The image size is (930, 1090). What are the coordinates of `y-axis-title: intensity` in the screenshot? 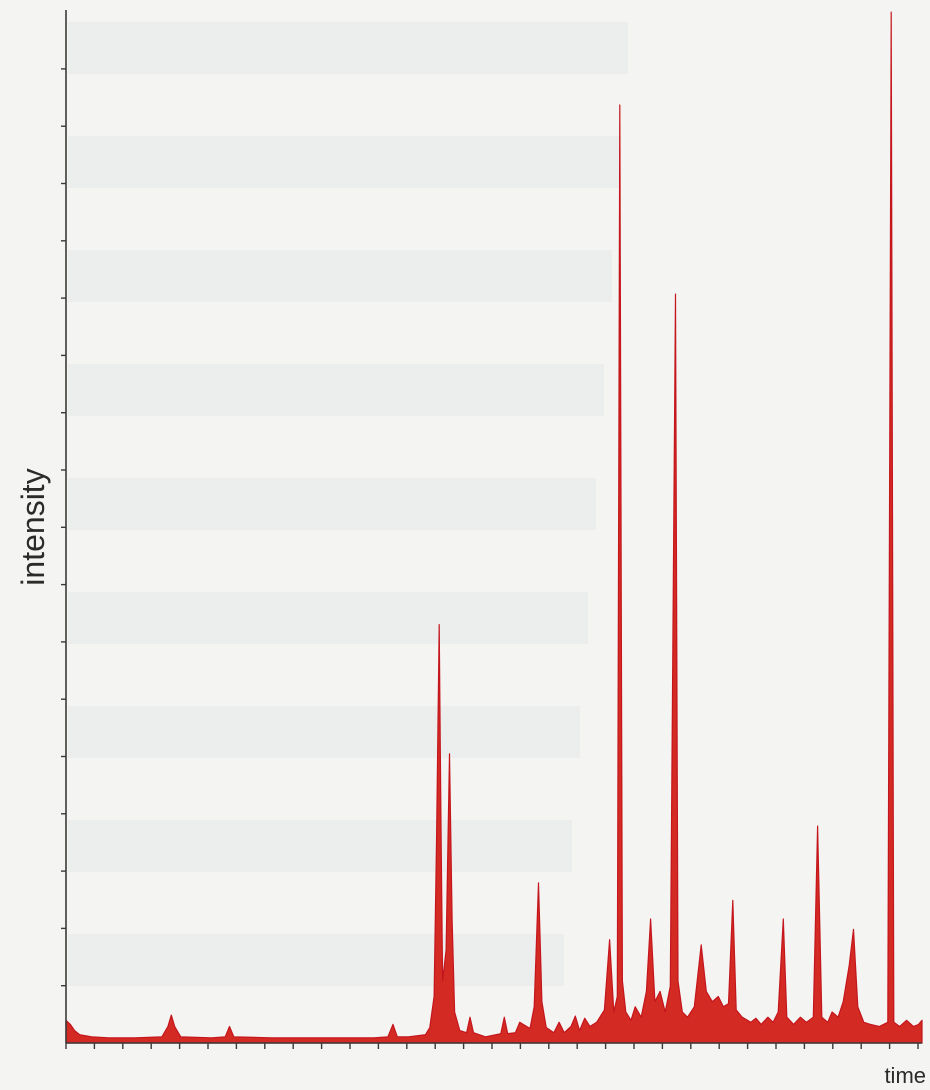 It's located at (33, 526).